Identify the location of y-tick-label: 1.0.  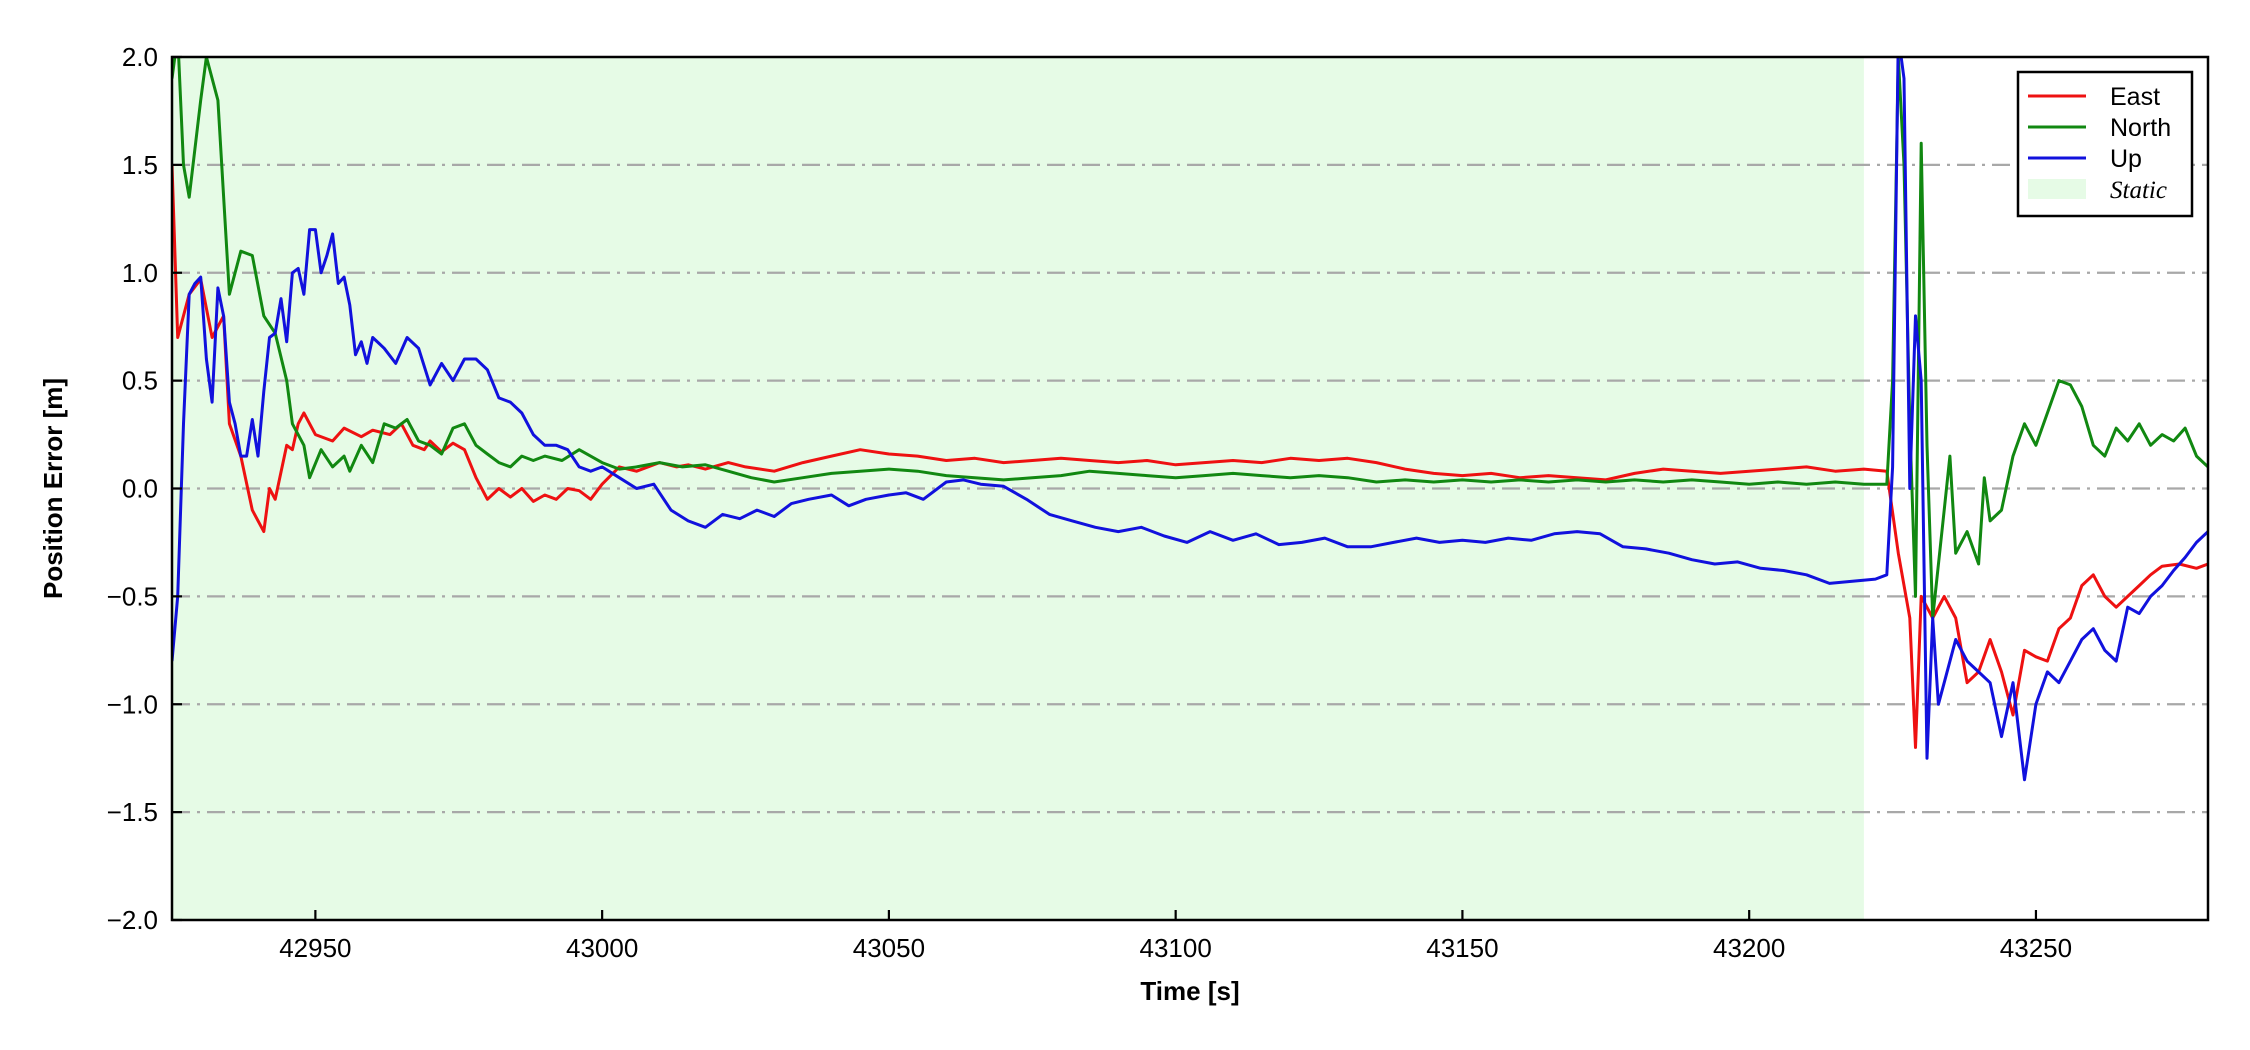
(140, 273).